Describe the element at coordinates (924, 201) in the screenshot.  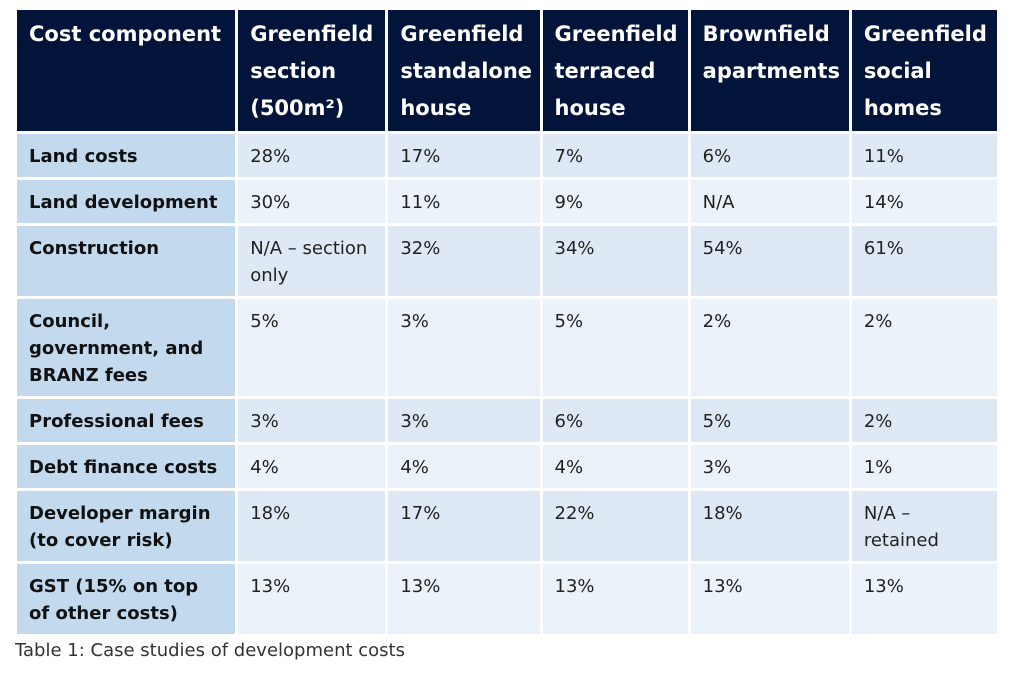
I see `table-cell: 14%` at that location.